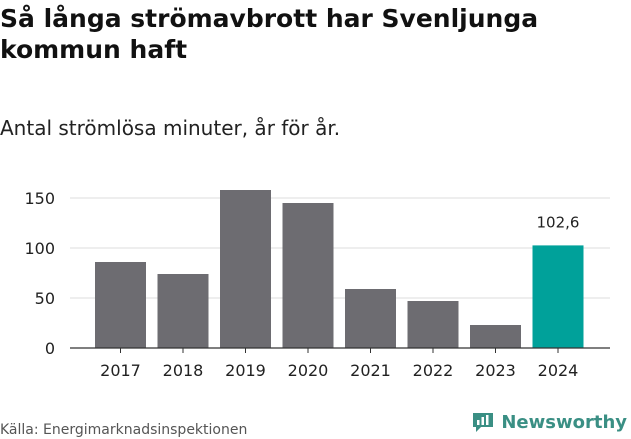 Image resolution: width=631 pixels, height=439 pixels. Describe the element at coordinates (170, 128) in the screenshot. I see `chart-subtitle: Antal strömlösa minuter, år för år.` at that location.